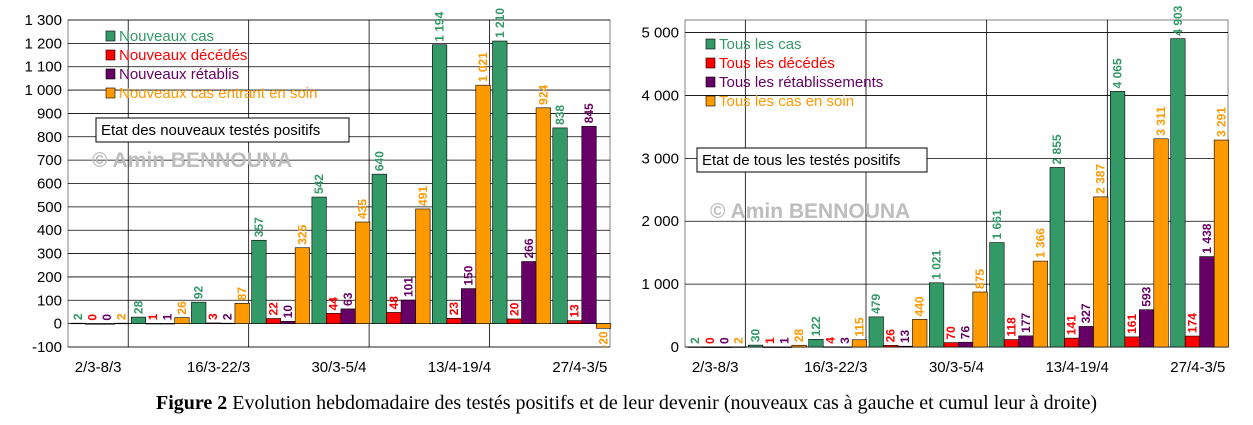  I want to click on chart0-legend-label-2: Nouveaux rétablis, so click(179, 74).